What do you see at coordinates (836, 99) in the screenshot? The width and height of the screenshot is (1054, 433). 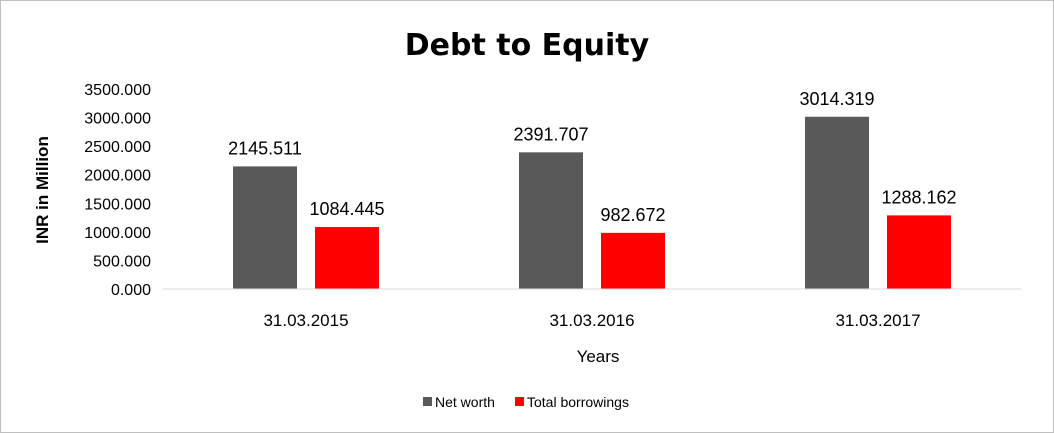 I see `data-label: 3014.319` at bounding box center [836, 99].